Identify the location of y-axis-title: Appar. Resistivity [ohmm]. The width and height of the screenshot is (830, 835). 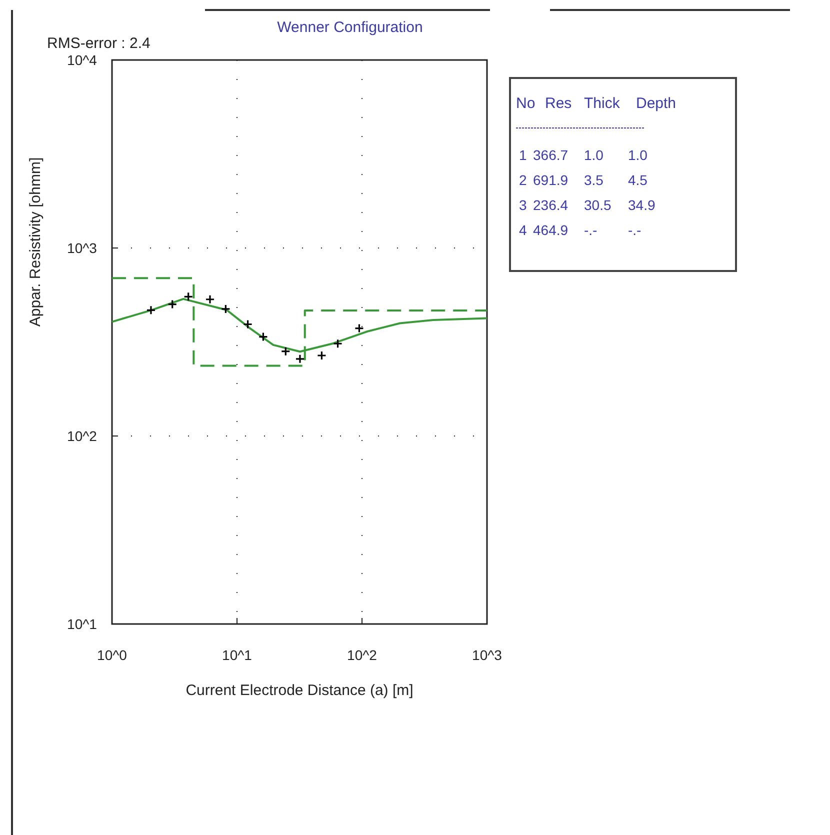
(35, 242).